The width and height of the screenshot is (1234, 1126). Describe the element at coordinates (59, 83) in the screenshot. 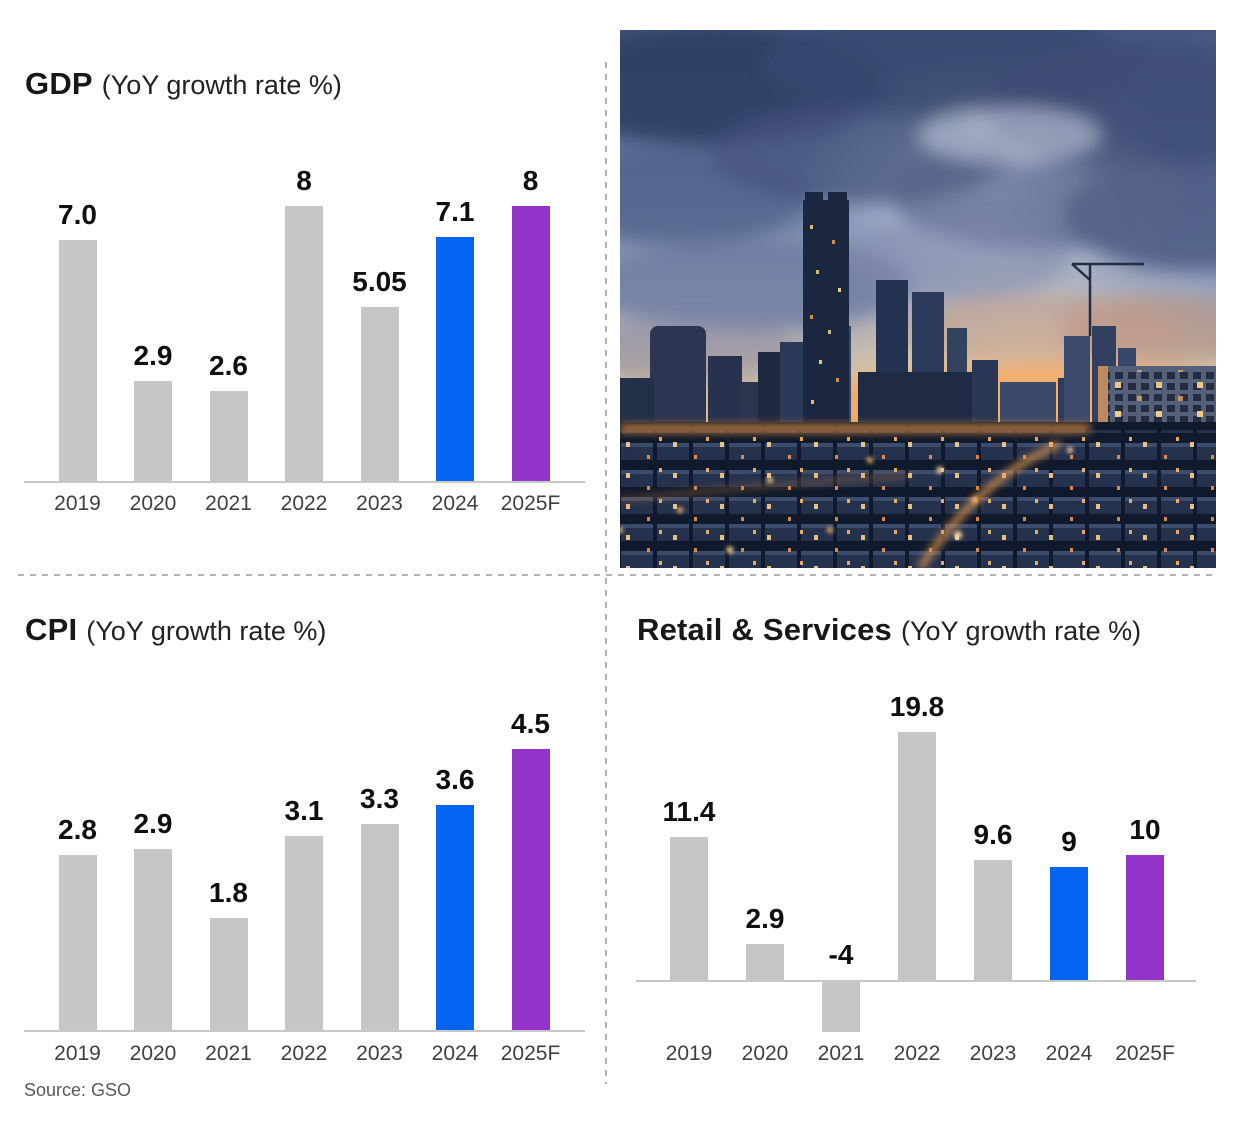

I see `gdp-title-text: GDP` at that location.